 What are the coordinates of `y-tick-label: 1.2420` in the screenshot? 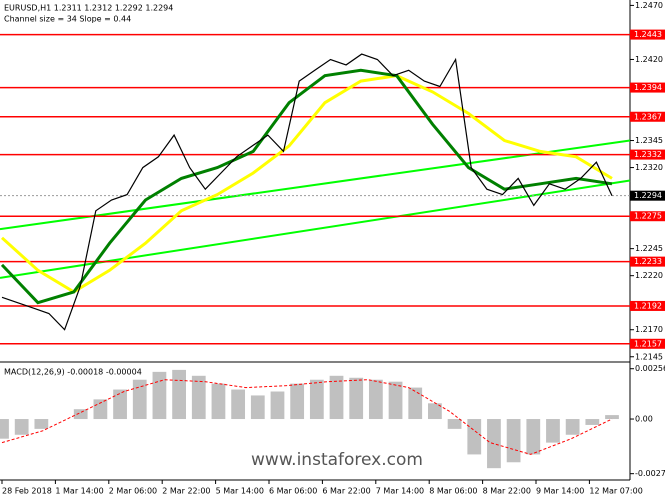 It's located at (649, 59).